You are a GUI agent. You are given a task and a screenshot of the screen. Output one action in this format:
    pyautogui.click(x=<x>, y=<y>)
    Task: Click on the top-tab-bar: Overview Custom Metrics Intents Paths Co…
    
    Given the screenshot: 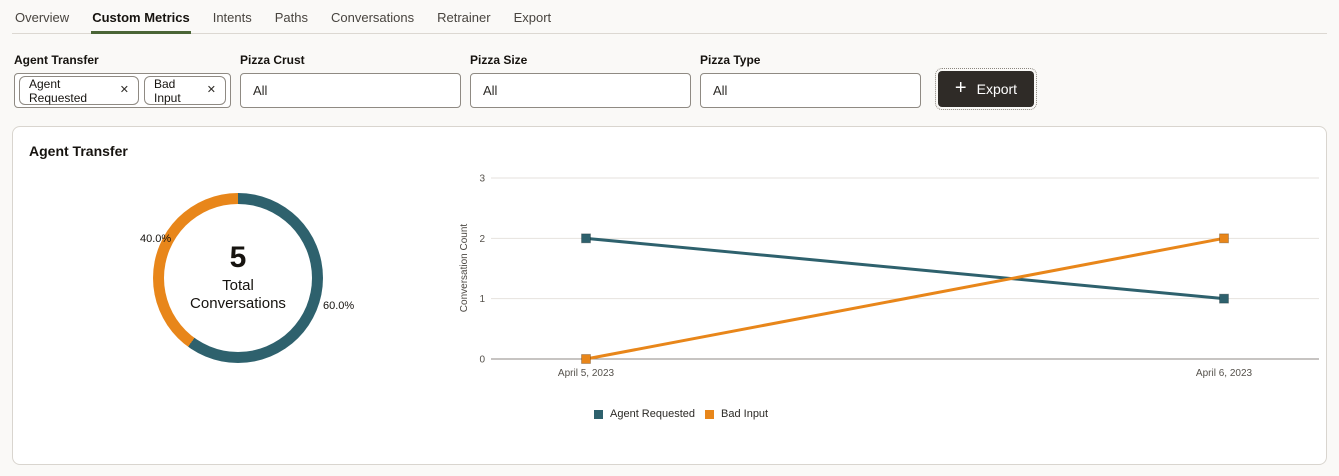 What is the action you would take?
    pyautogui.click(x=669, y=17)
    